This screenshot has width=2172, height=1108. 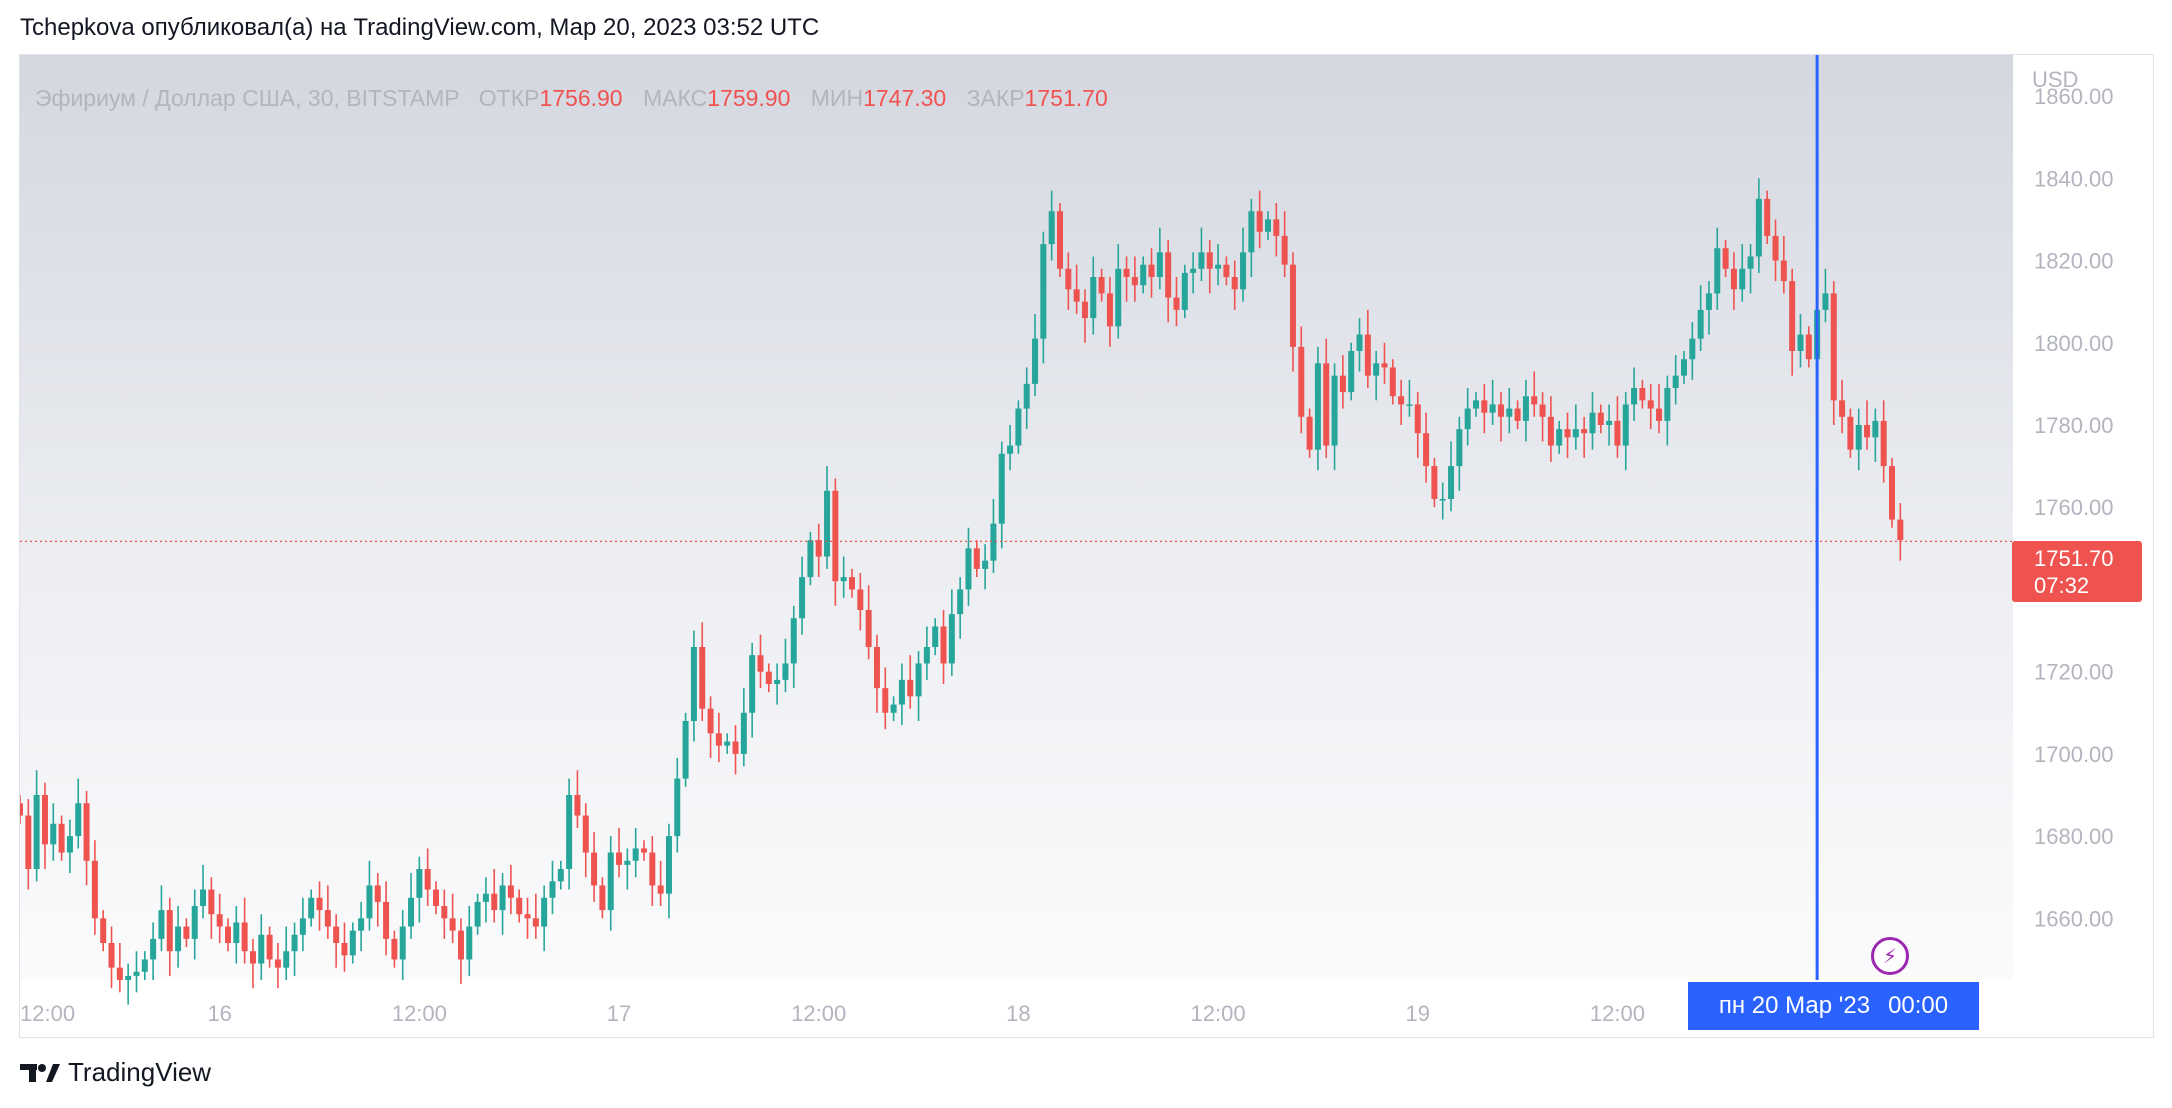 What do you see at coordinates (2074, 96) in the screenshot?
I see `price-tick-label: 1860.00` at bounding box center [2074, 96].